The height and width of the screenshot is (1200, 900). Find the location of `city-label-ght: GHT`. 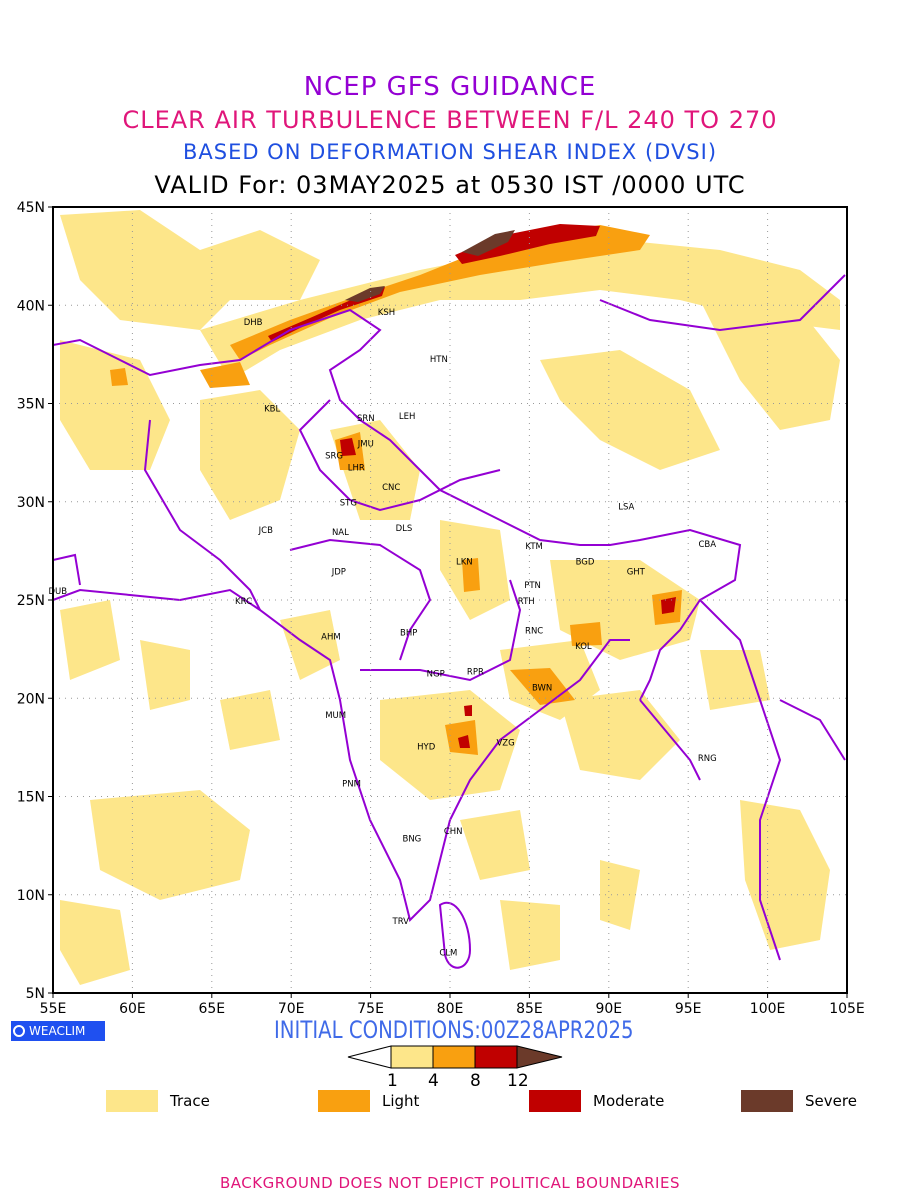

city-label-ght: GHT is located at coordinates (636, 572).